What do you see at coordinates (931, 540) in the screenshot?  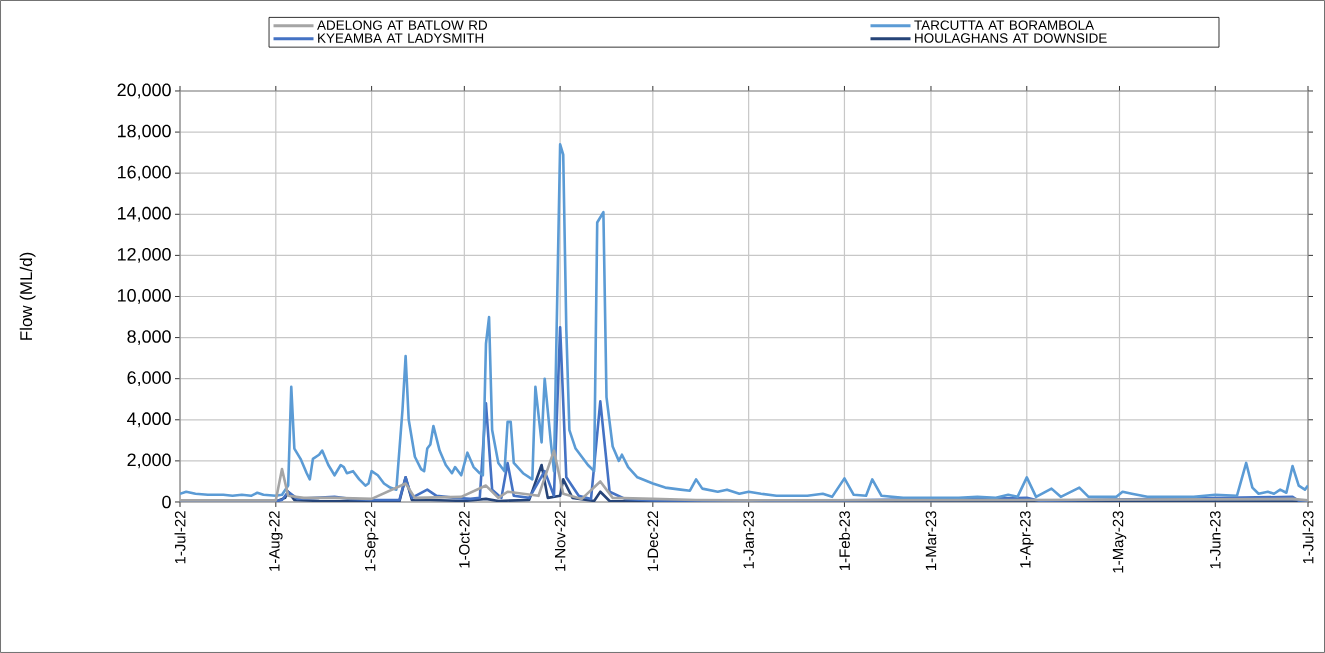 I see `x-tick-label: 1-Mar-23` at bounding box center [931, 540].